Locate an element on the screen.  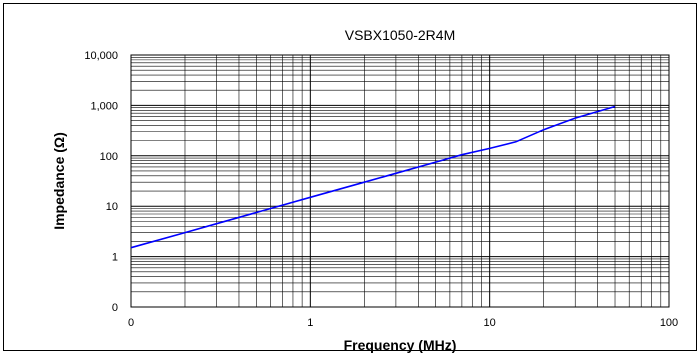
y-axis-ticks: 0 1 10 100 1,000 10,000 is located at coordinates (101, 182).